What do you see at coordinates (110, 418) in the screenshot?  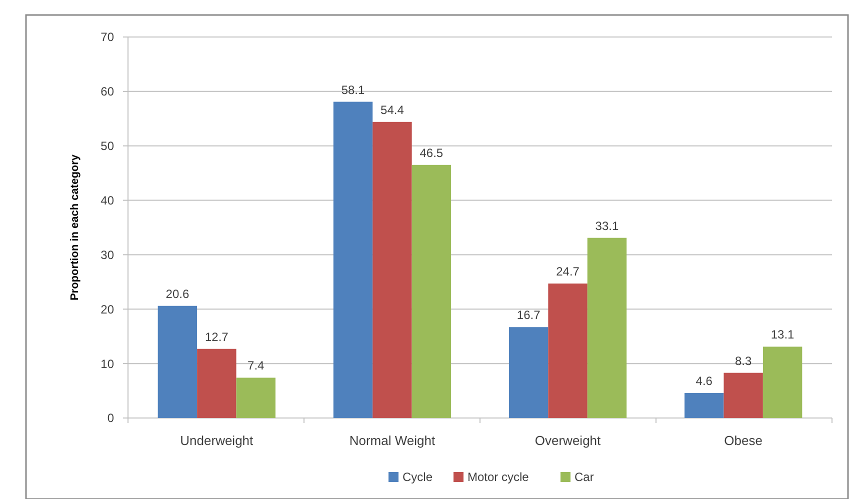 I see `y-tick-label: 0` at bounding box center [110, 418].